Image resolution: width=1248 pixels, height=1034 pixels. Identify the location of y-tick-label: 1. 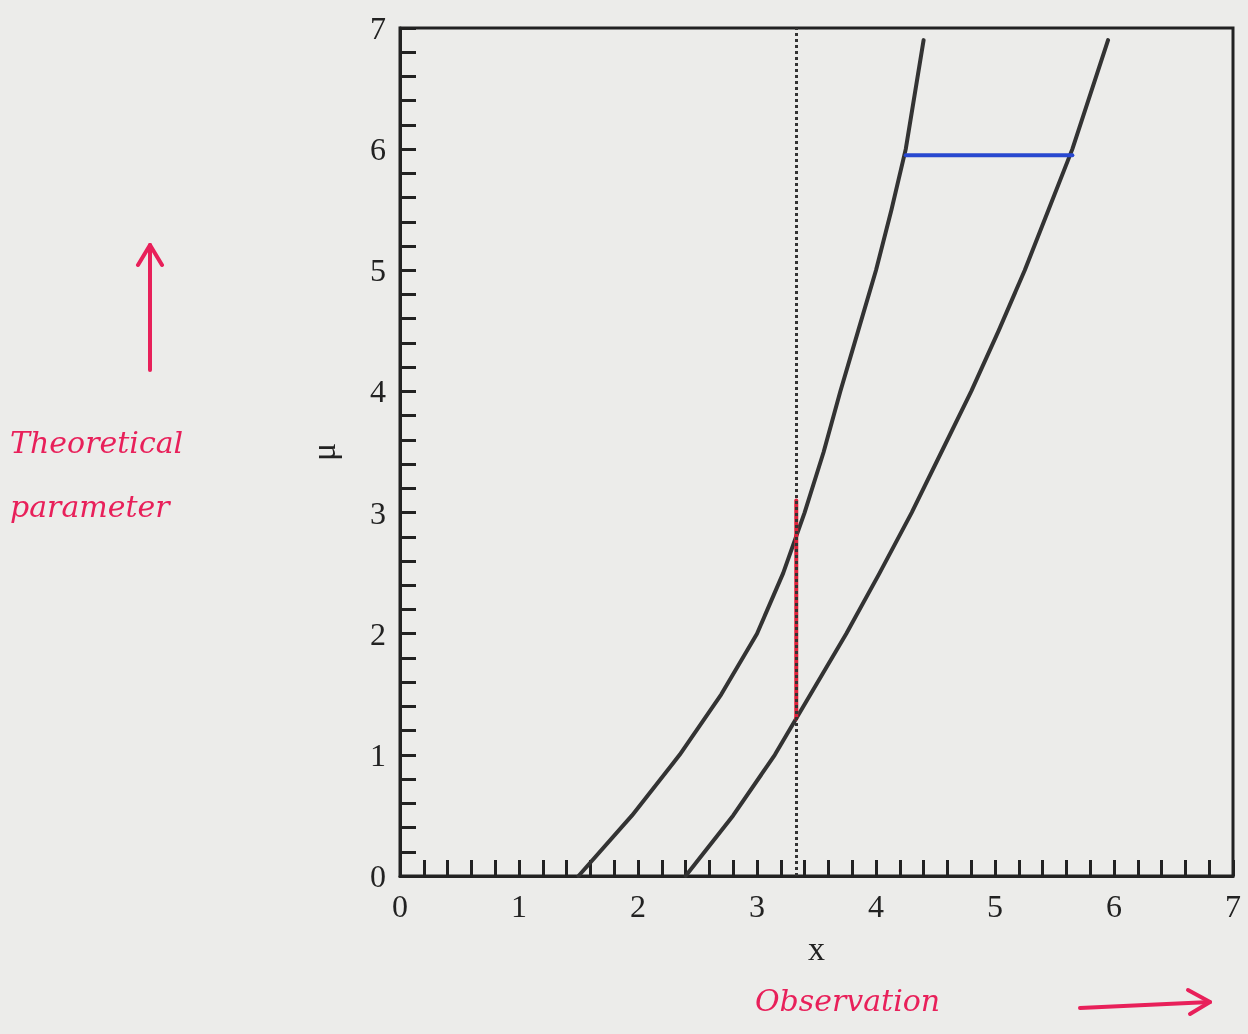
(378, 754).